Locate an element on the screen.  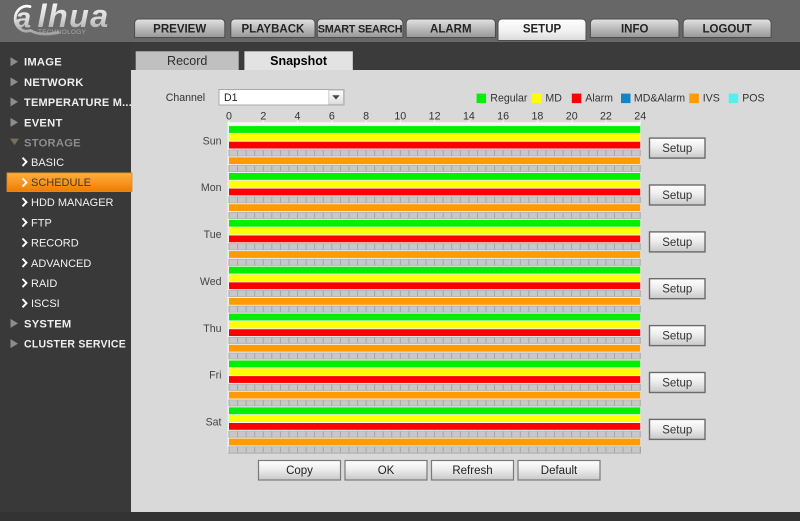
svg-text: Sat is located at coordinates (214, 423).